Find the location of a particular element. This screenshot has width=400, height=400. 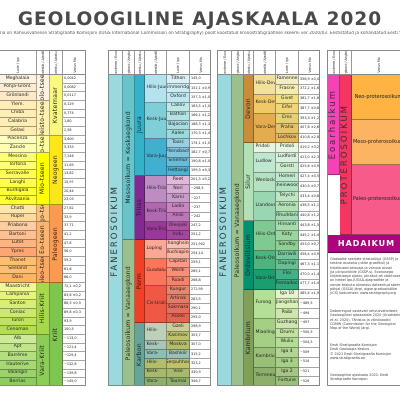

eon-band: FANEROSOIKUM is located at coordinates (225, 230).